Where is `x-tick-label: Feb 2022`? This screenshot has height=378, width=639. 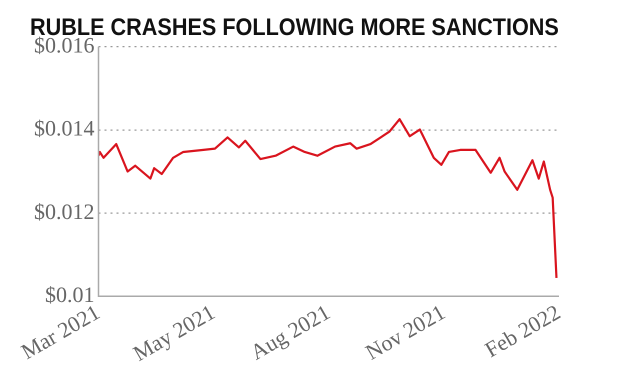
x-tick-label: Feb 2022 is located at coordinates (522, 330).